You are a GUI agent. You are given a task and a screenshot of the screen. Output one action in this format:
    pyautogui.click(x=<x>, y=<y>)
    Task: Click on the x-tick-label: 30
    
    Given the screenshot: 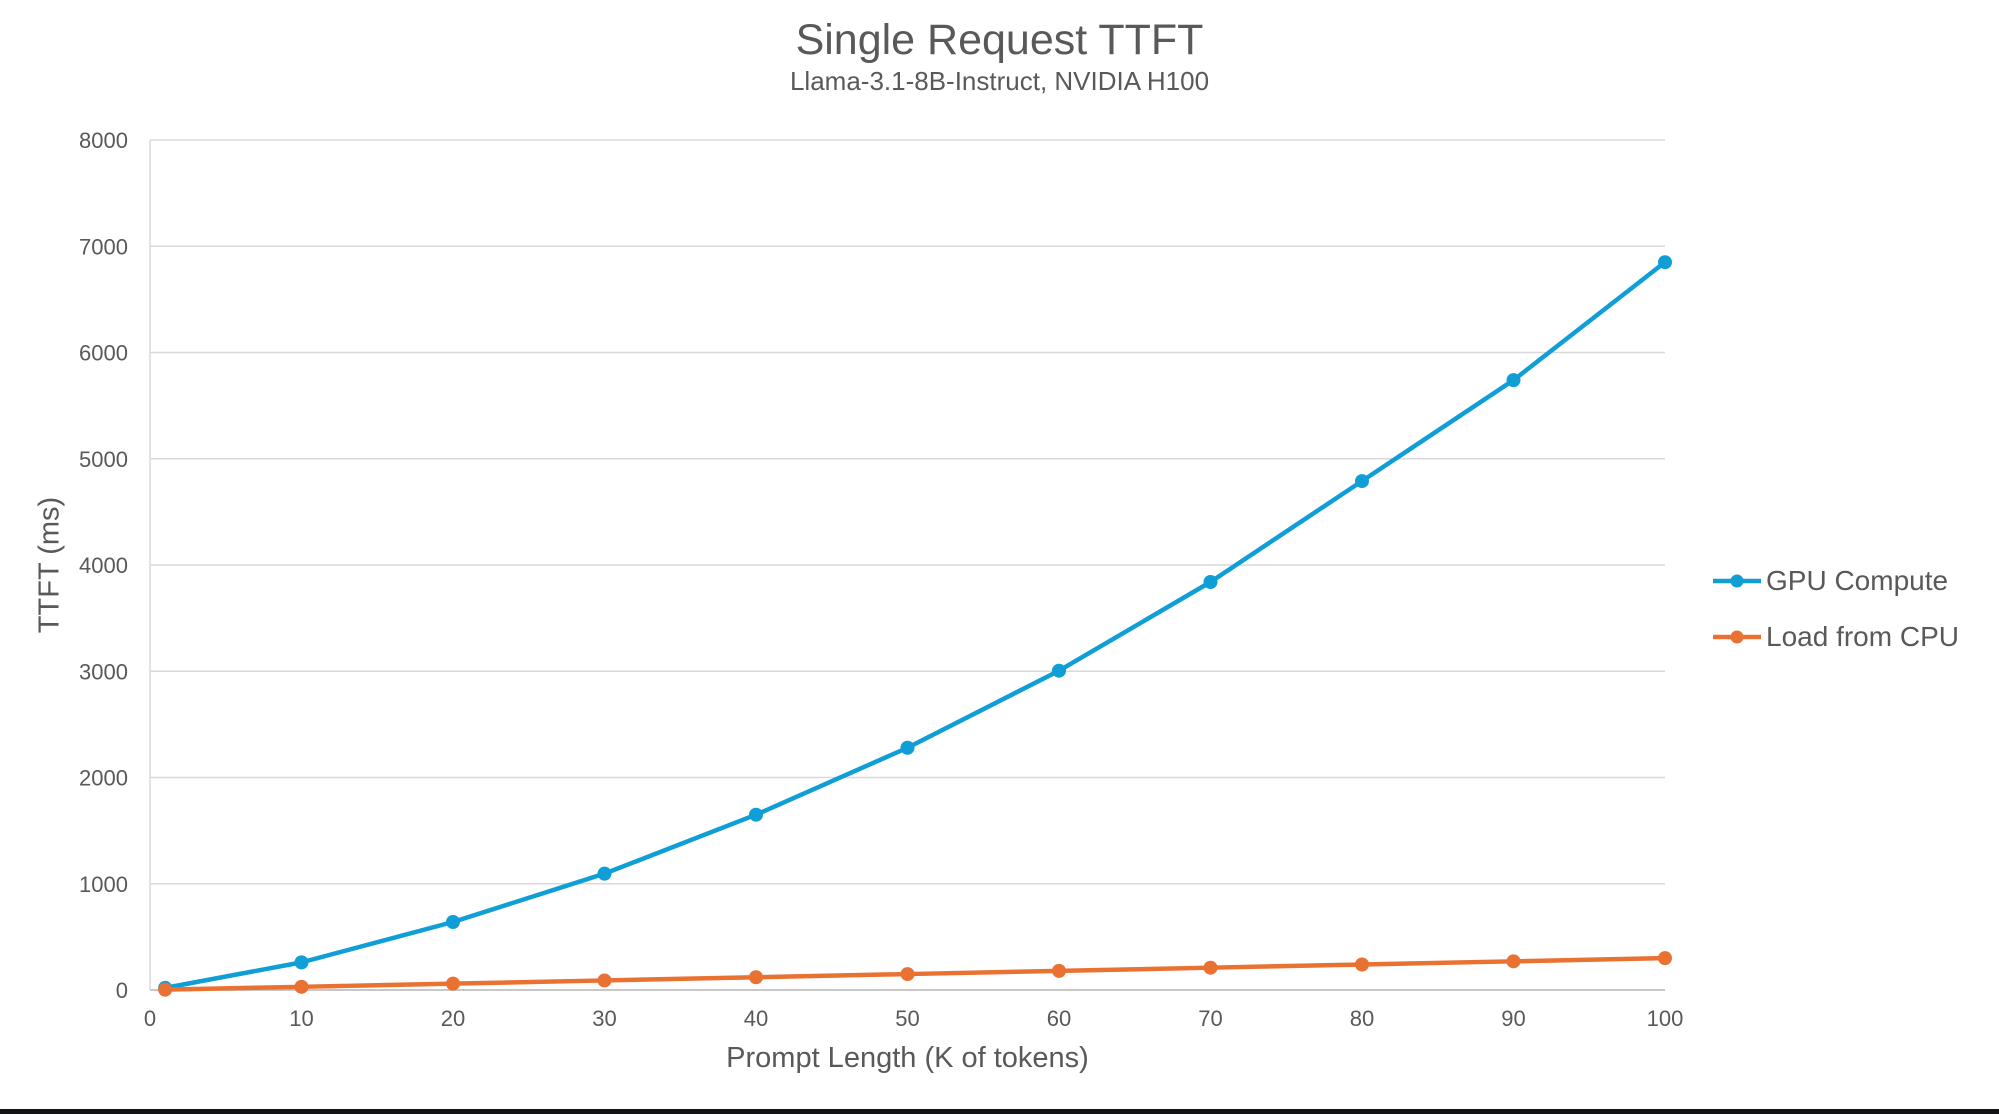 What is the action you would take?
    pyautogui.click(x=604, y=1018)
    